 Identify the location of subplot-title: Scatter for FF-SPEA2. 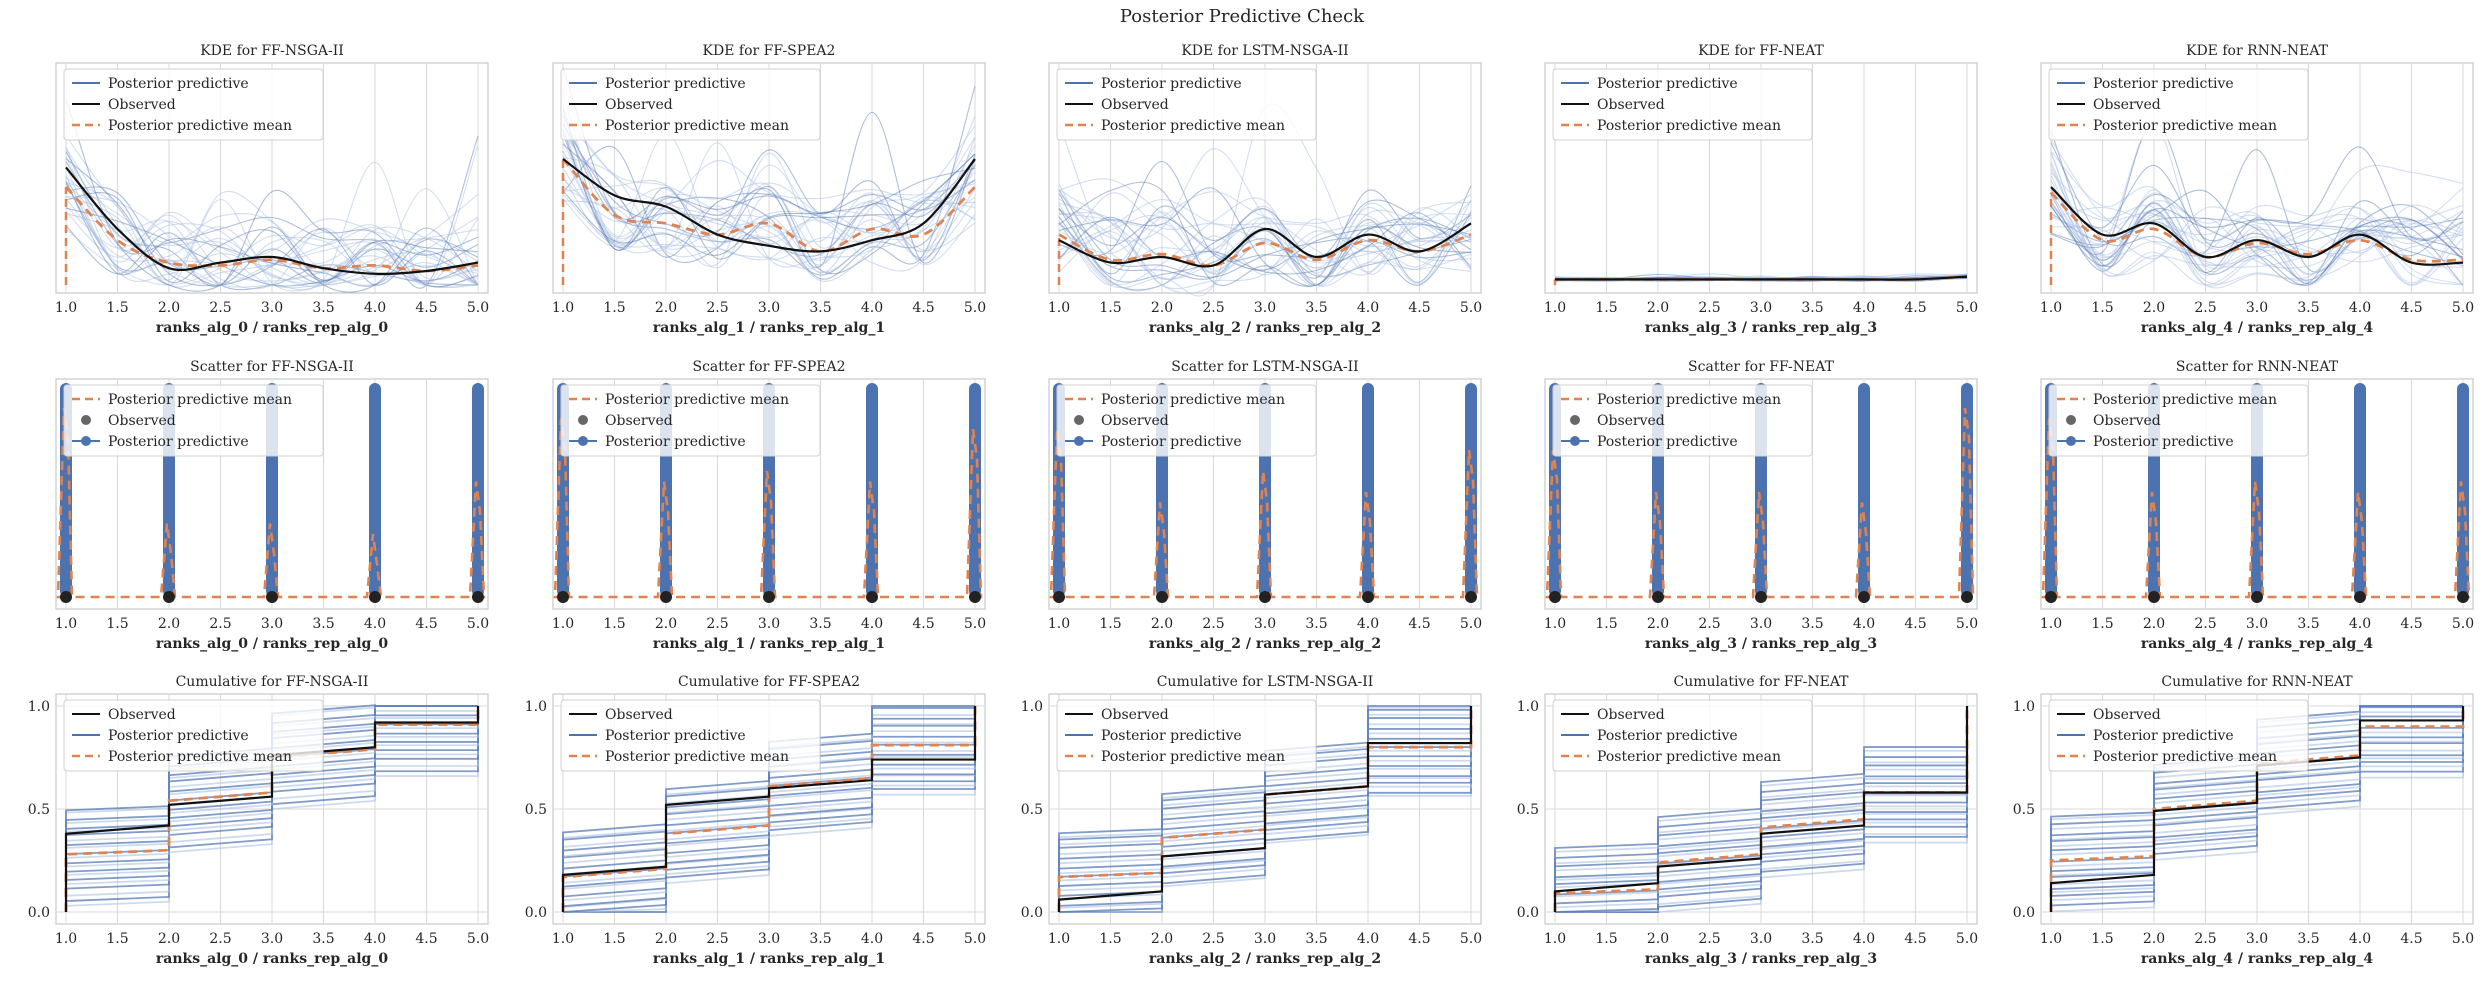
(769, 367).